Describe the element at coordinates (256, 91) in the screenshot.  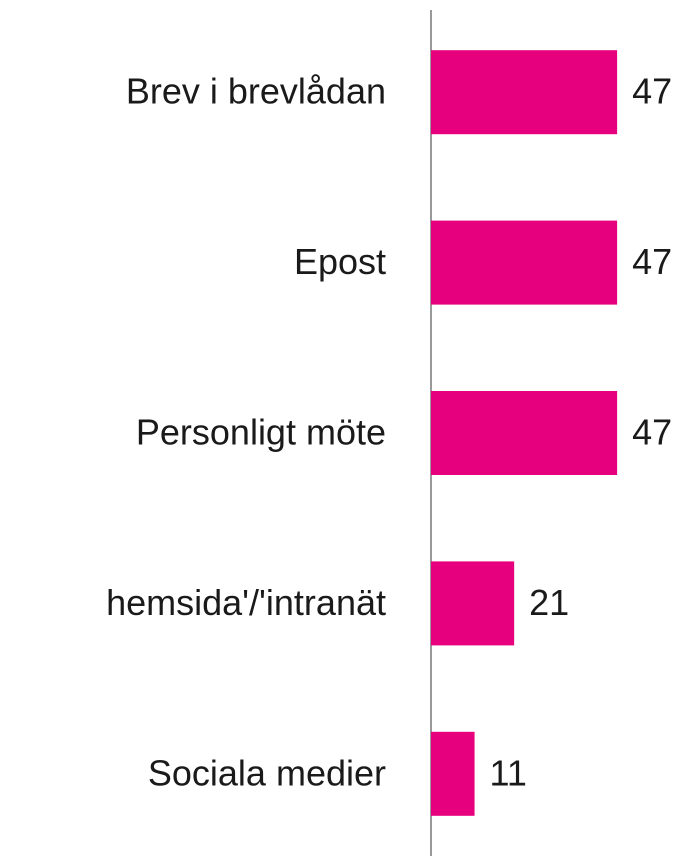
I see `category-label: Brev i brevlådan` at that location.